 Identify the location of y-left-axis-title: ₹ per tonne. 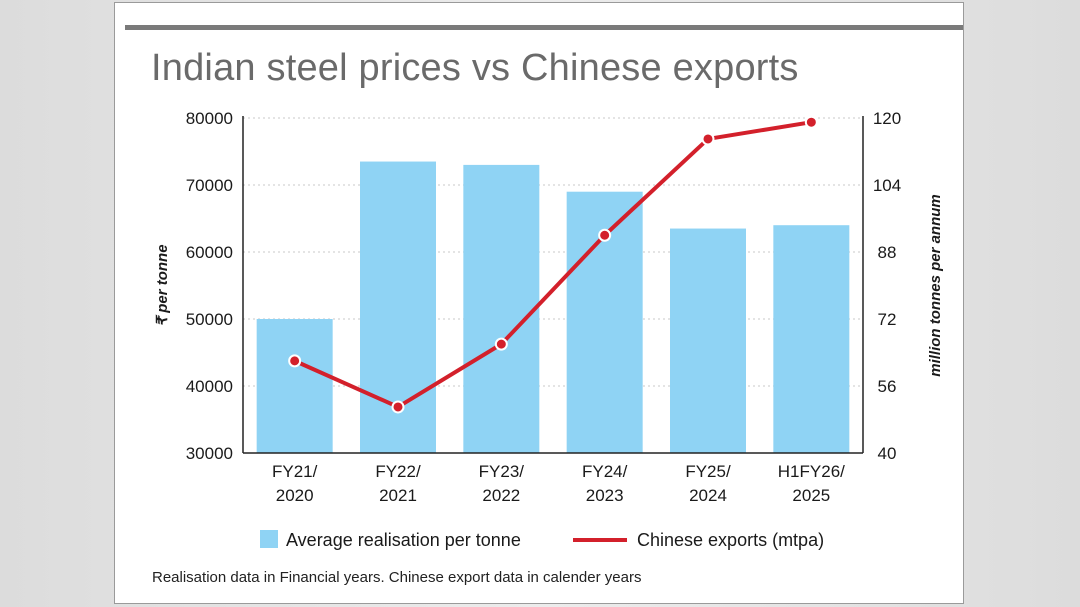
(162, 285).